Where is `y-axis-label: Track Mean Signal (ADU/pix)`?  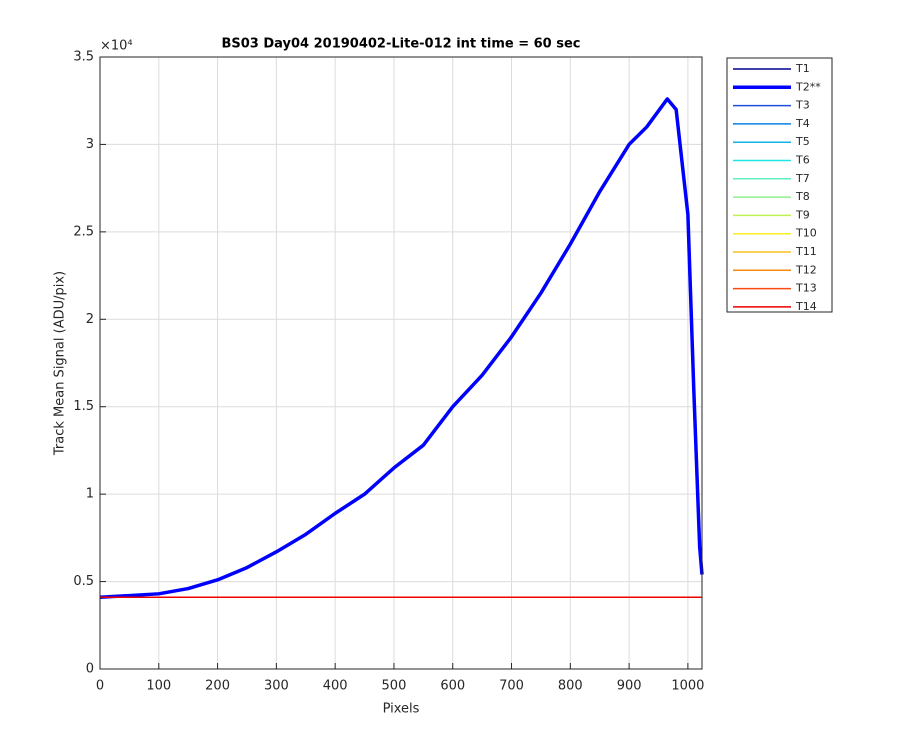
y-axis-label: Track Mean Signal (ADU/pix) is located at coordinates (60, 363).